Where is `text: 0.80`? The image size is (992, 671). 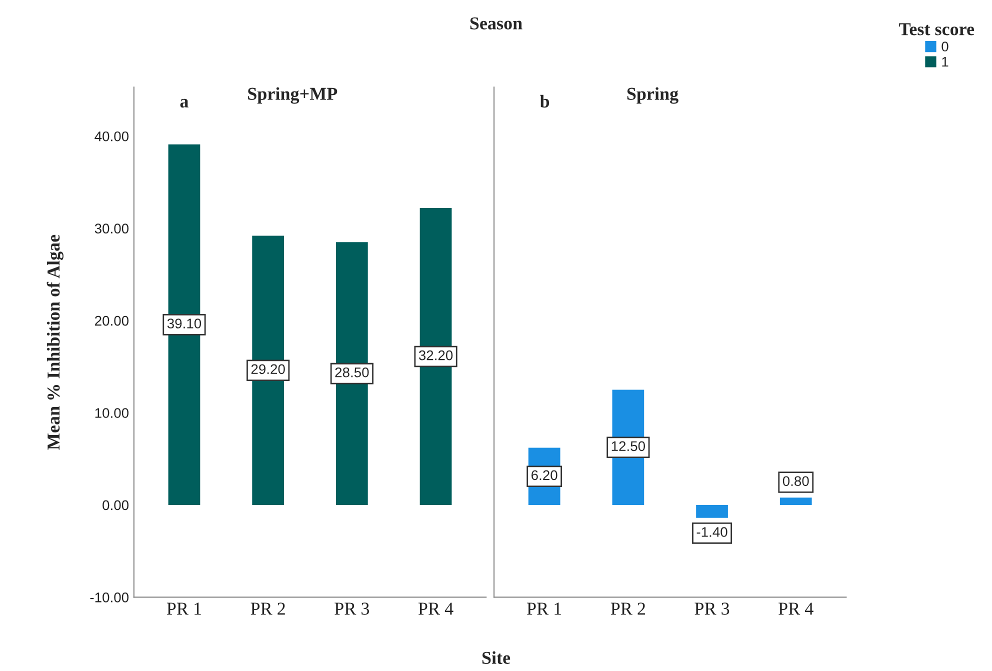
text: 0.80 is located at coordinates (795, 481).